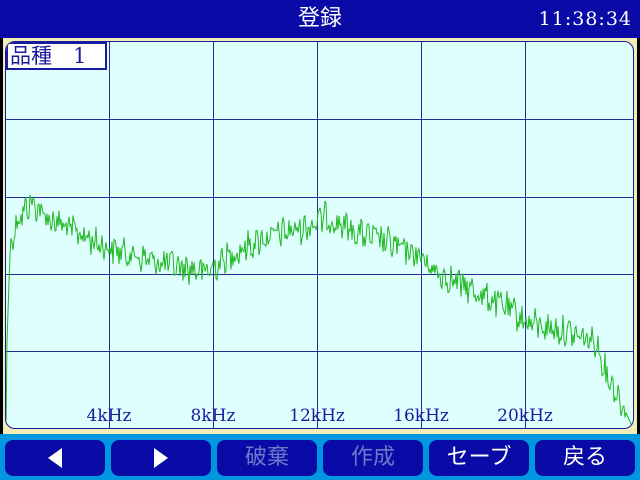 The height and width of the screenshot is (480, 640). I want to click on discard-button: 破棄, so click(267, 458).